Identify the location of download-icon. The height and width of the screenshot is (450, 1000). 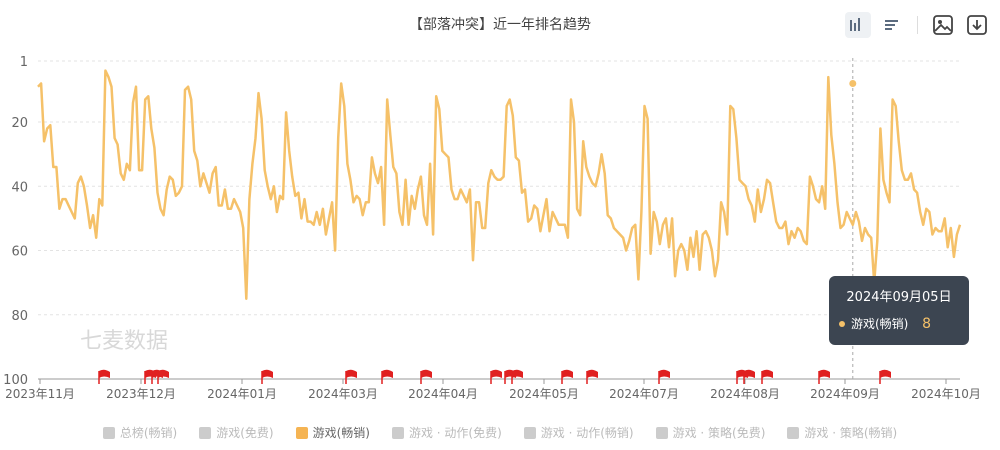
(977, 25).